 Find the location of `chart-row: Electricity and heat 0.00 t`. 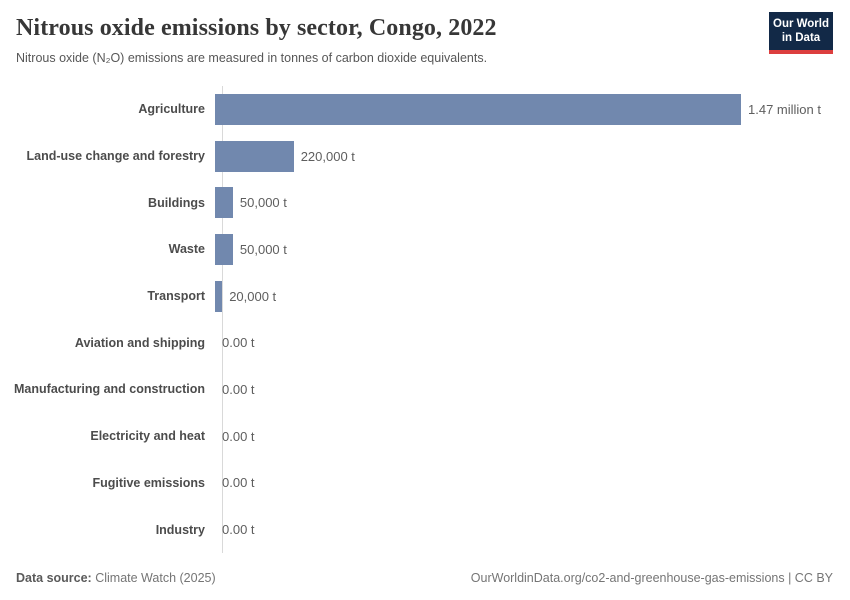

chart-row: Electricity and heat 0.00 t is located at coordinates (425, 436).